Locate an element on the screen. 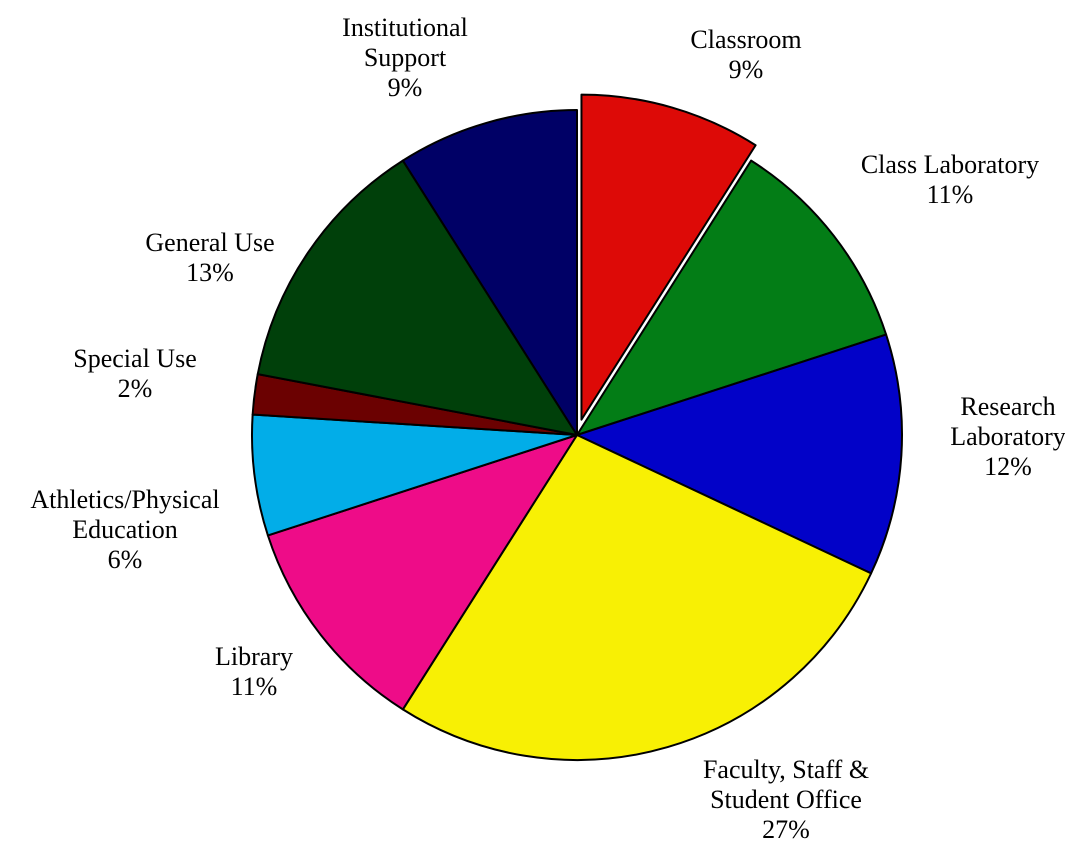 This screenshot has height=848, width=1065. value-label: 27% is located at coordinates (786, 829).